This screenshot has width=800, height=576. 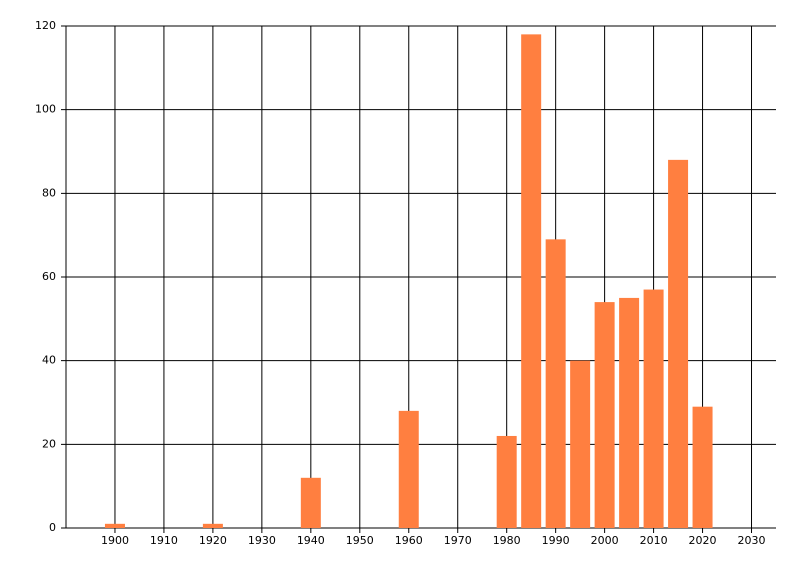 I want to click on x-tick-label: 1950, so click(x=360, y=540).